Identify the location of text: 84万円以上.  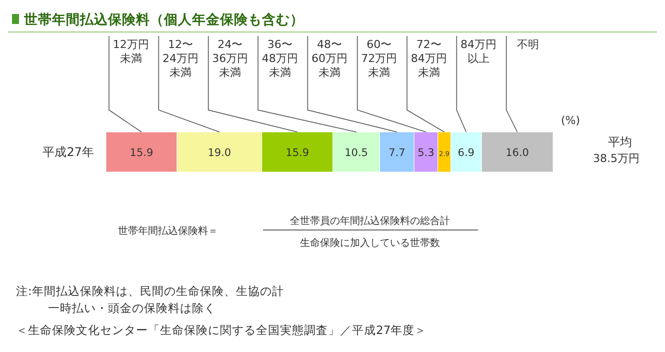
(478, 51).